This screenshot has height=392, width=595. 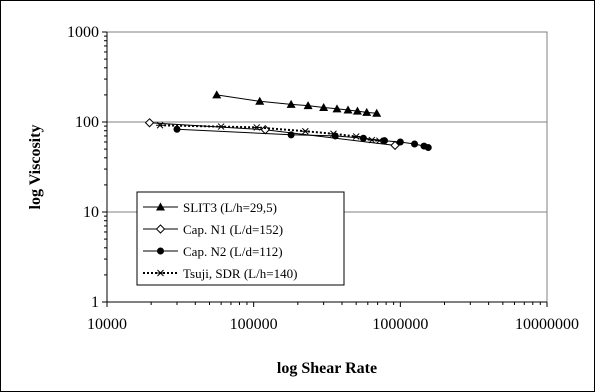 What do you see at coordinates (400, 324) in the screenshot?
I see `x-tick-label: 1000000` at bounding box center [400, 324].